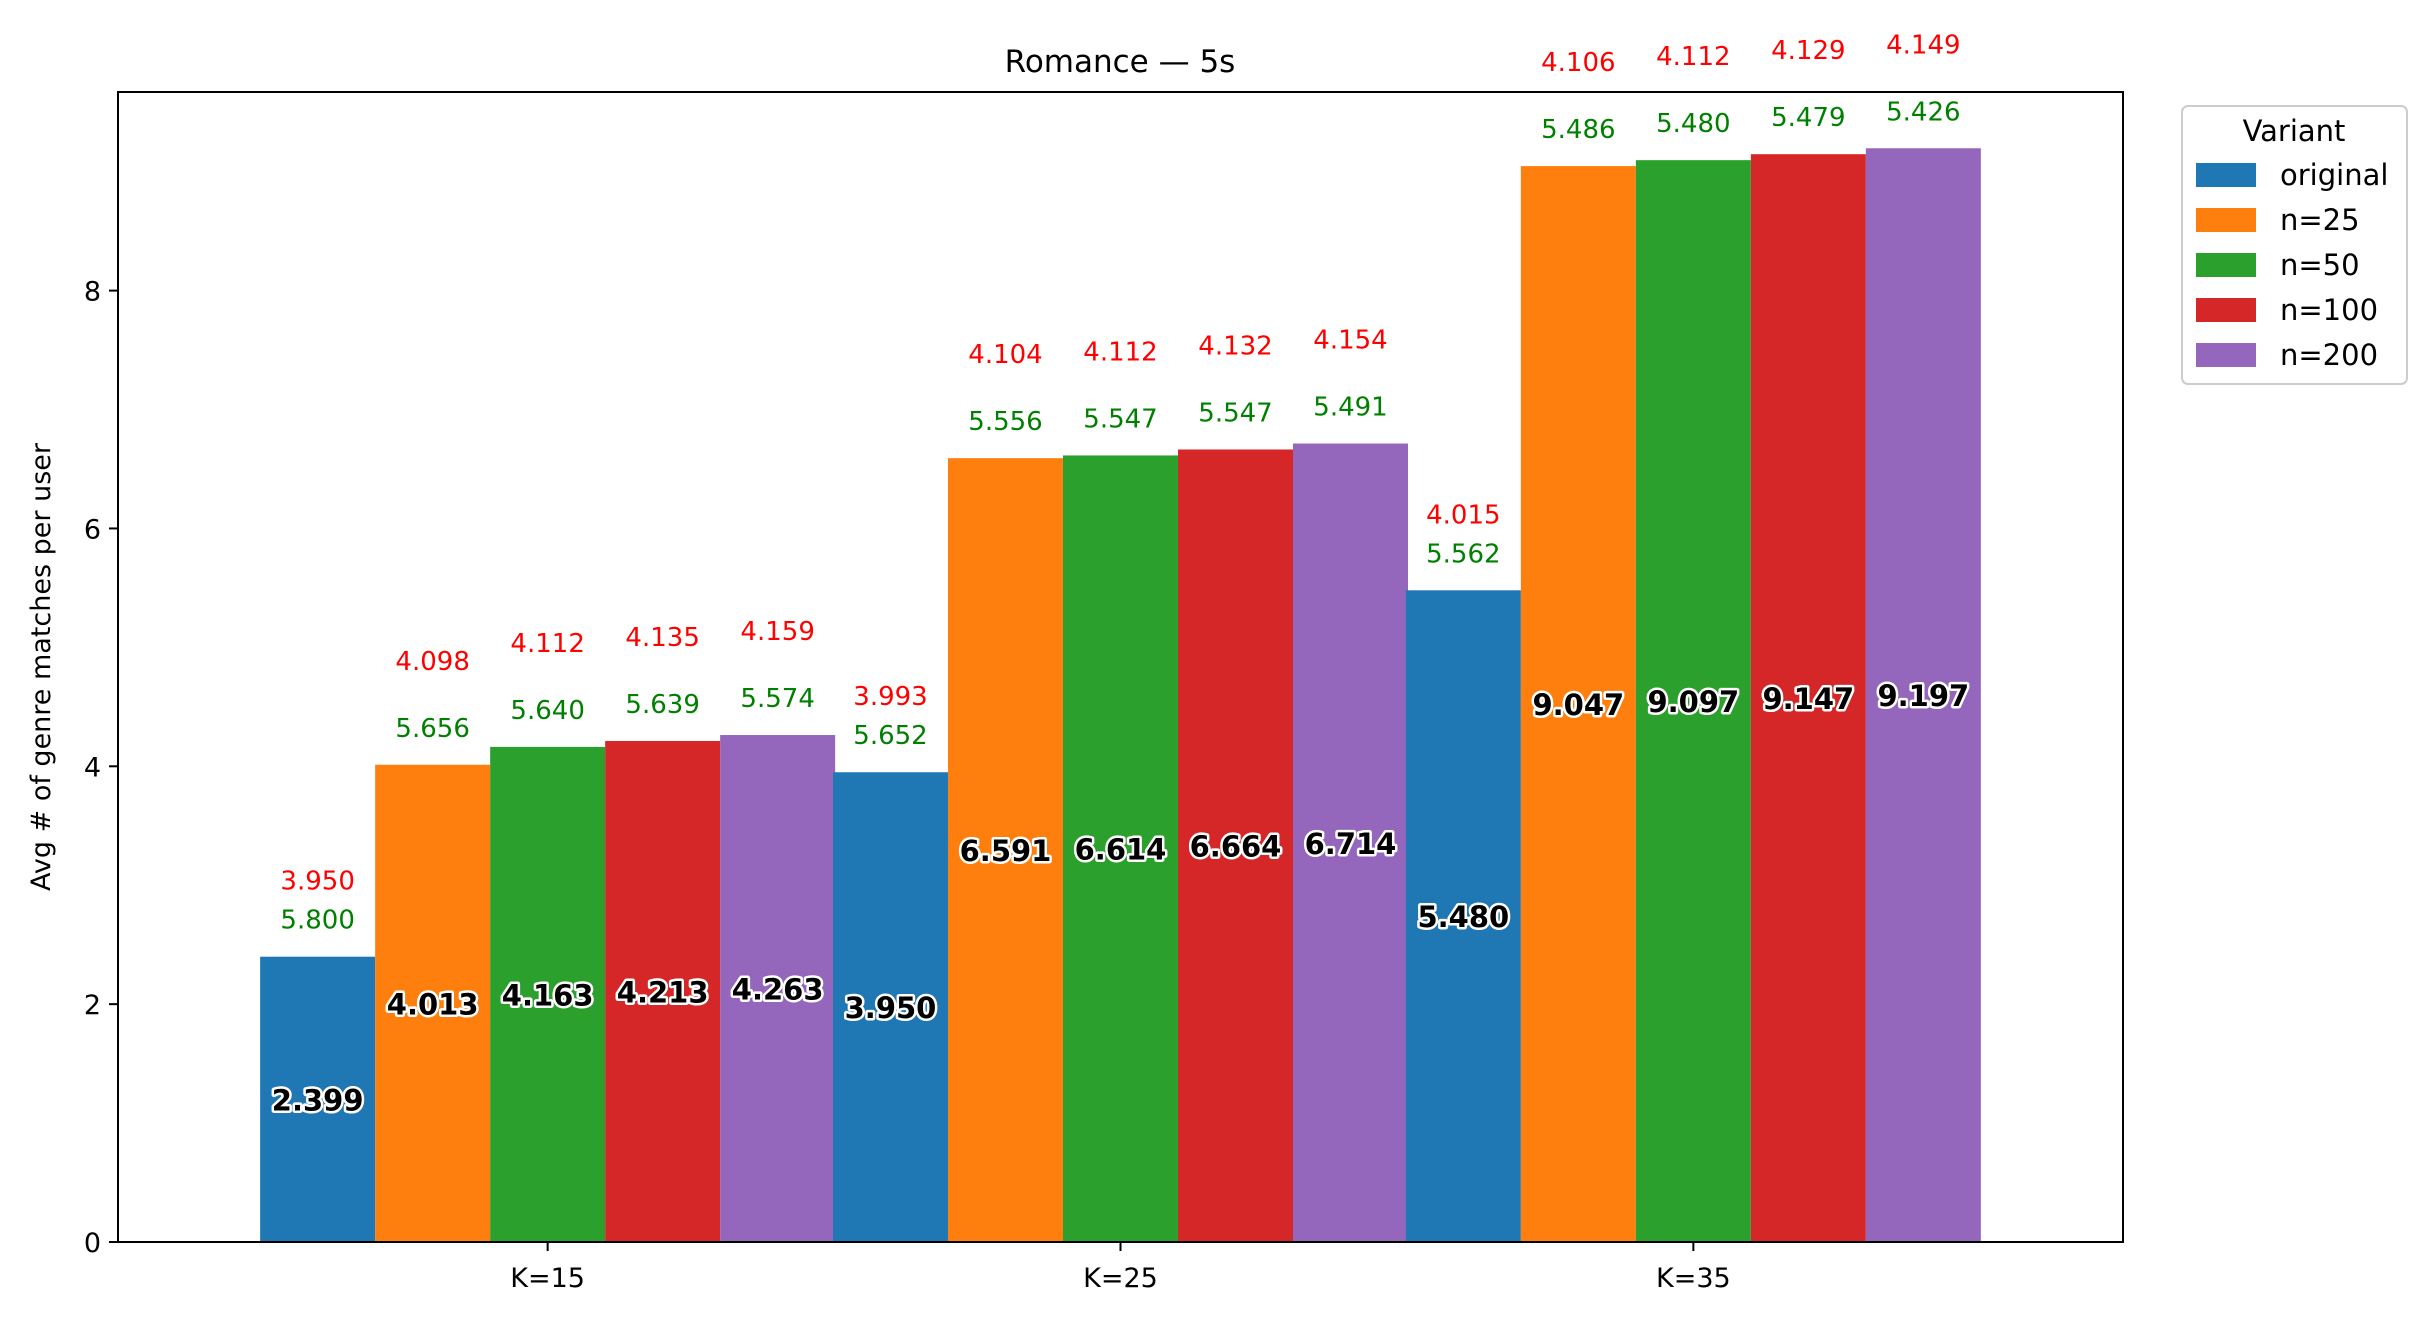  I want to click on bar-value-label: 5.480, so click(1463, 917).